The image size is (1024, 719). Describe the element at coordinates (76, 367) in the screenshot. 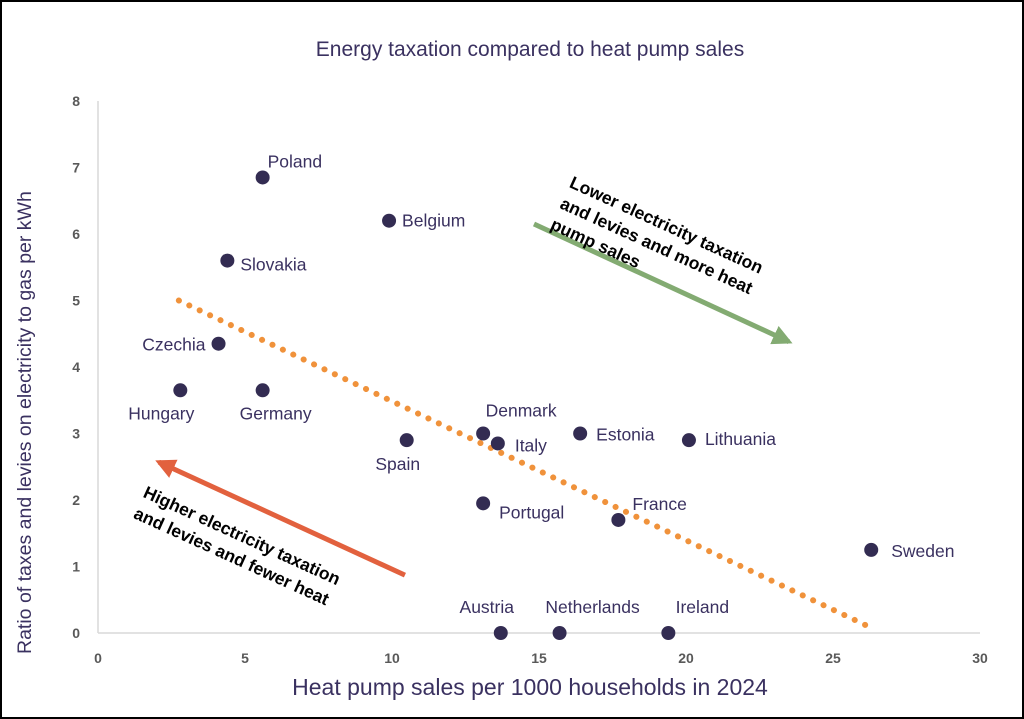

I see `y-tick-label-4: 4` at that location.